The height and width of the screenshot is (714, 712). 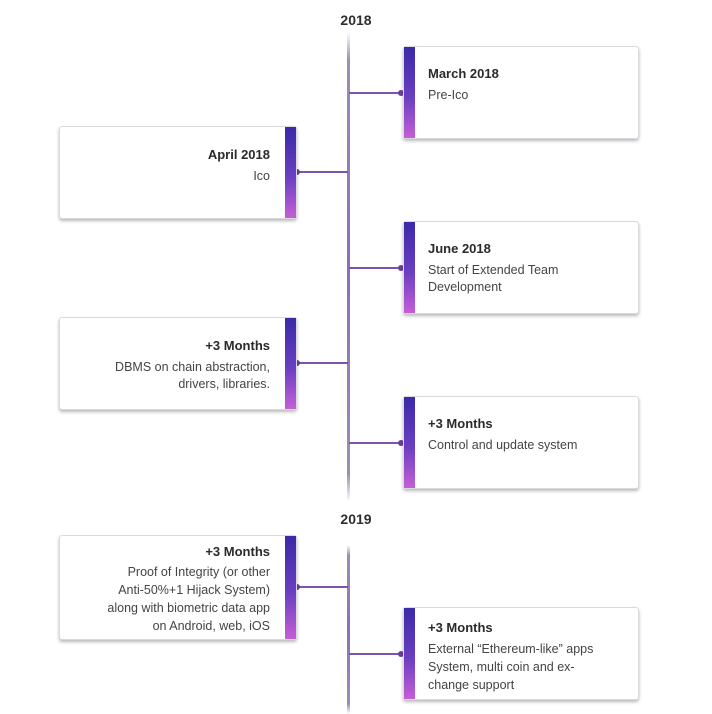 I want to click on event-card-march-2018: March 2018 Pre-Ico, so click(x=521, y=92).